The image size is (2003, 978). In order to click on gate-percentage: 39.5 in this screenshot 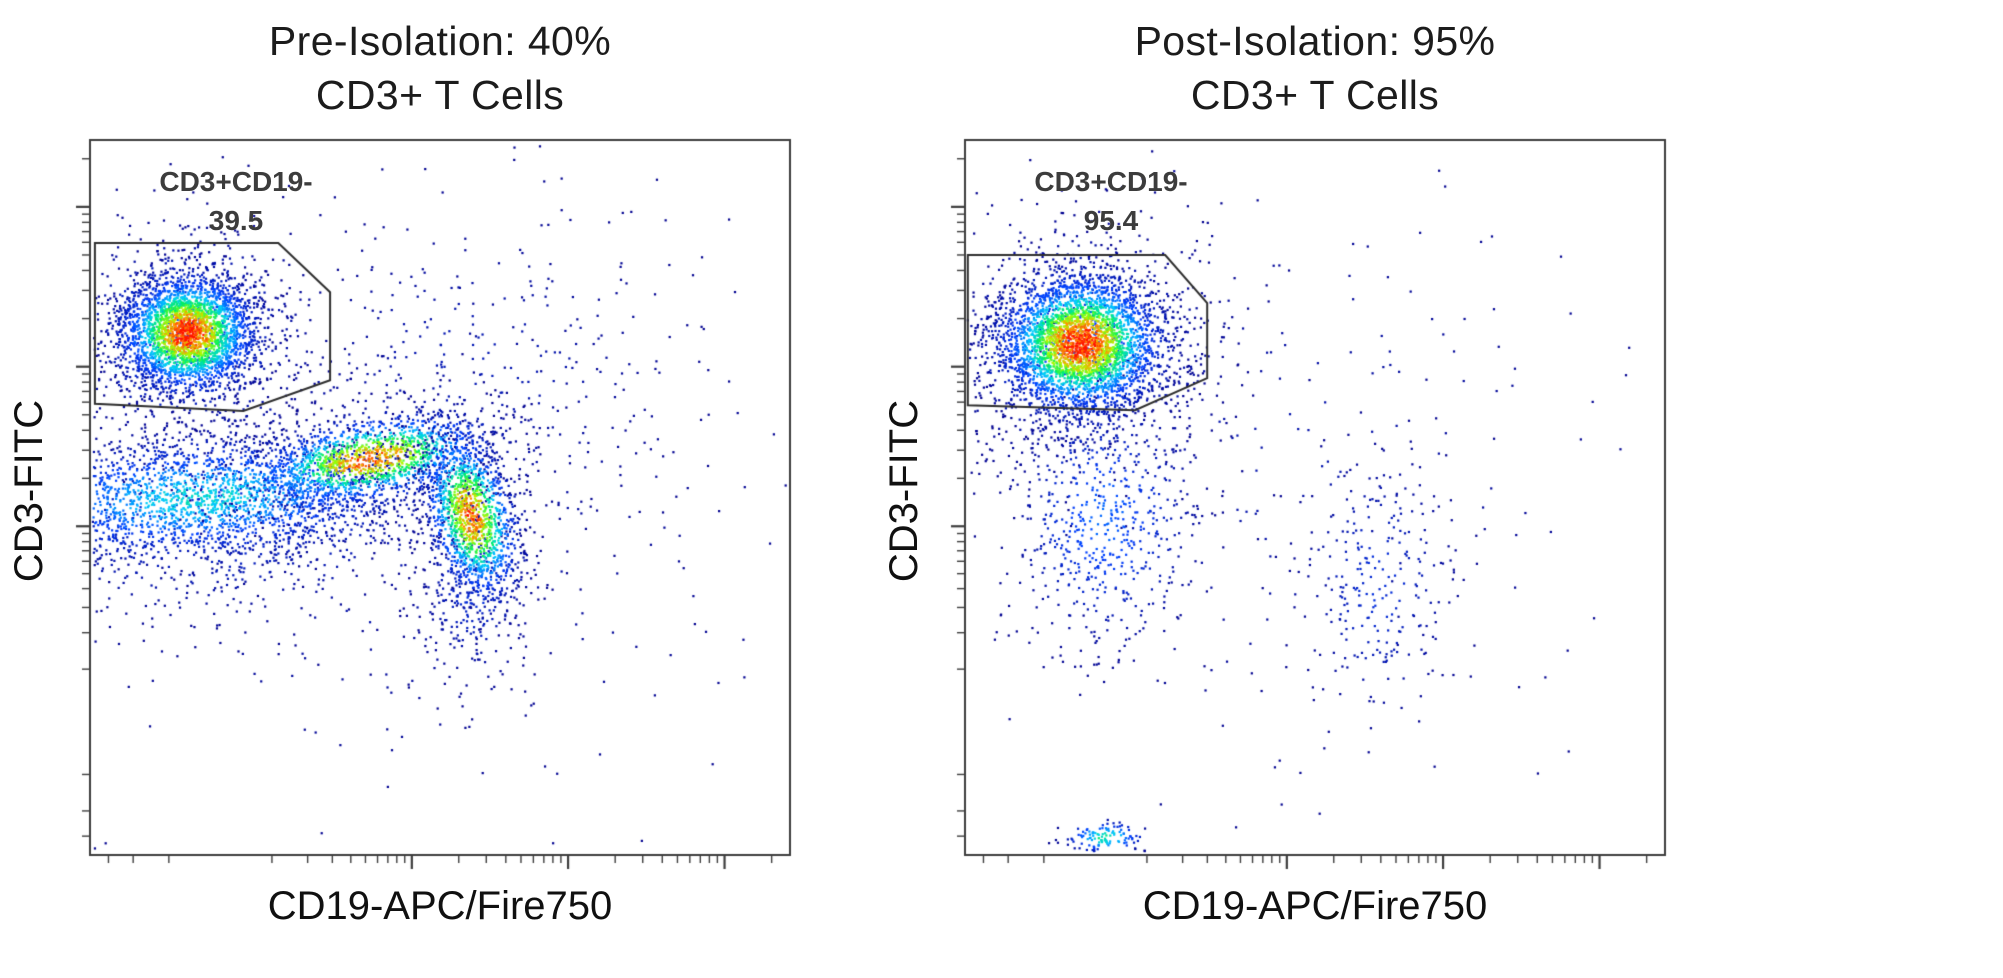, I will do `click(236, 220)`.